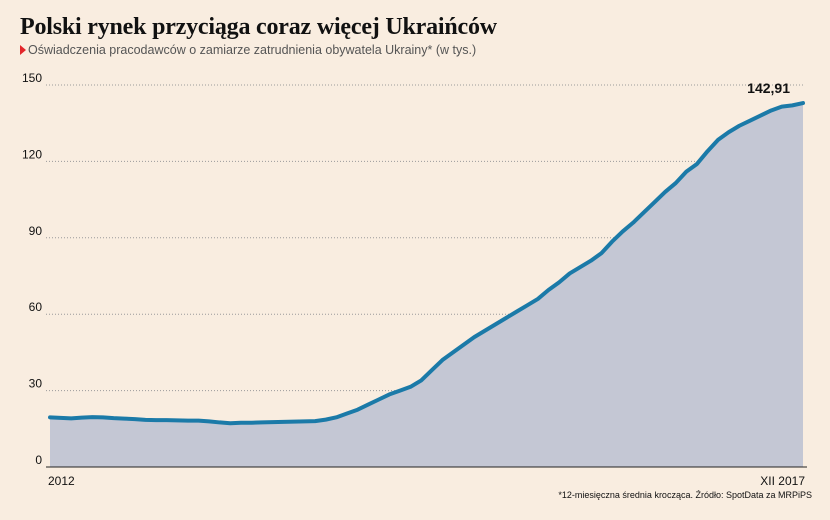 The image size is (830, 520). I want to click on red-triangle-icon, so click(23, 50).